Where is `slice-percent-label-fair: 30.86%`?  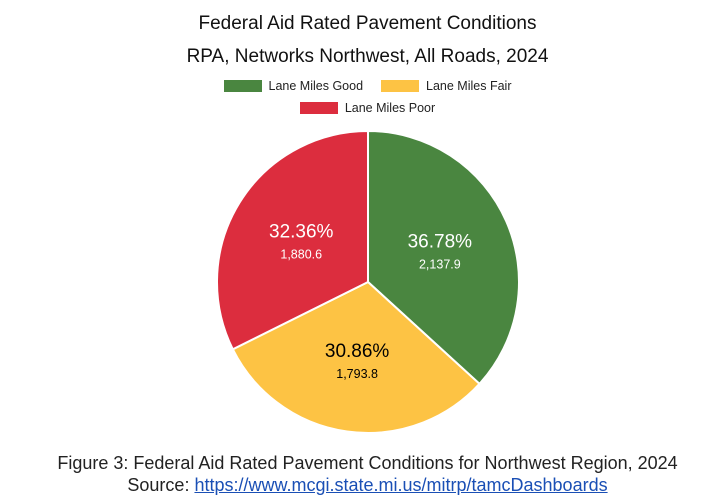 slice-percent-label-fair: 30.86% is located at coordinates (357, 351).